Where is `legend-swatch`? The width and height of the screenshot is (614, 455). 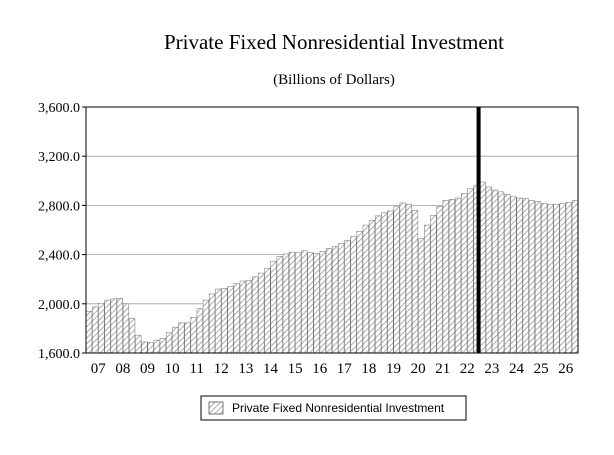
legend-swatch is located at coordinates (216, 408).